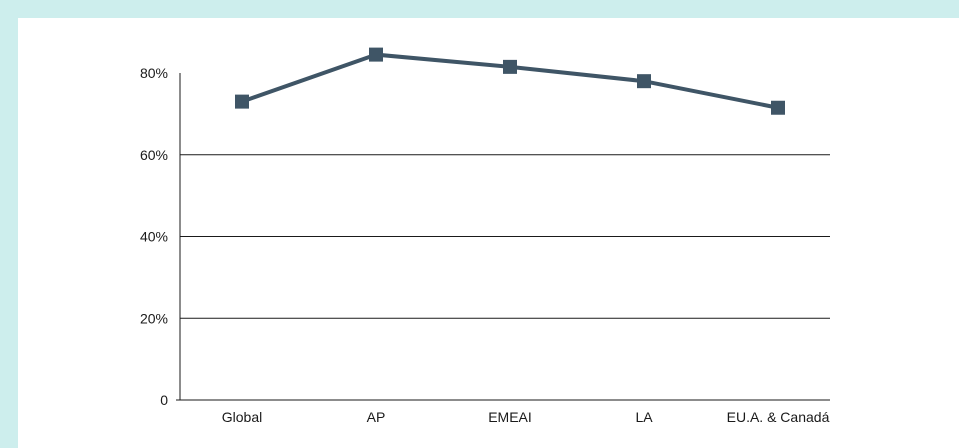 The image size is (959, 448). Describe the element at coordinates (242, 417) in the screenshot. I see `x-tick-label: Global` at that location.